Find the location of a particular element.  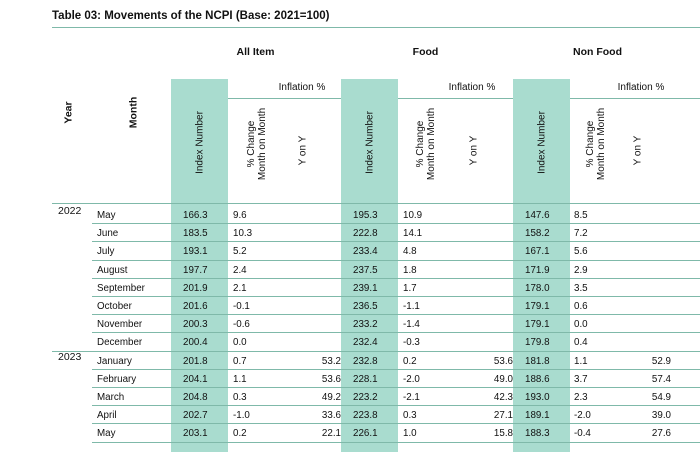

cell-month: September is located at coordinates (121, 288).